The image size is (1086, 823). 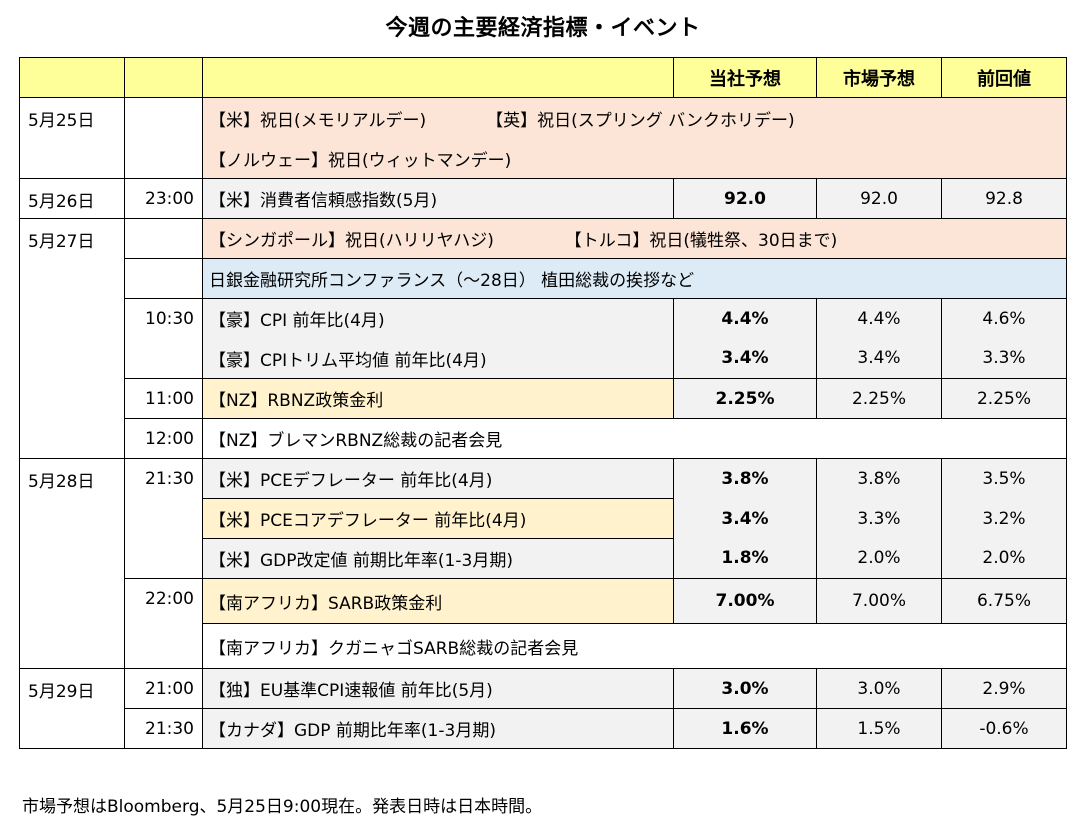 I want to click on market-forecast-cell: 2.0%, so click(x=879, y=558).